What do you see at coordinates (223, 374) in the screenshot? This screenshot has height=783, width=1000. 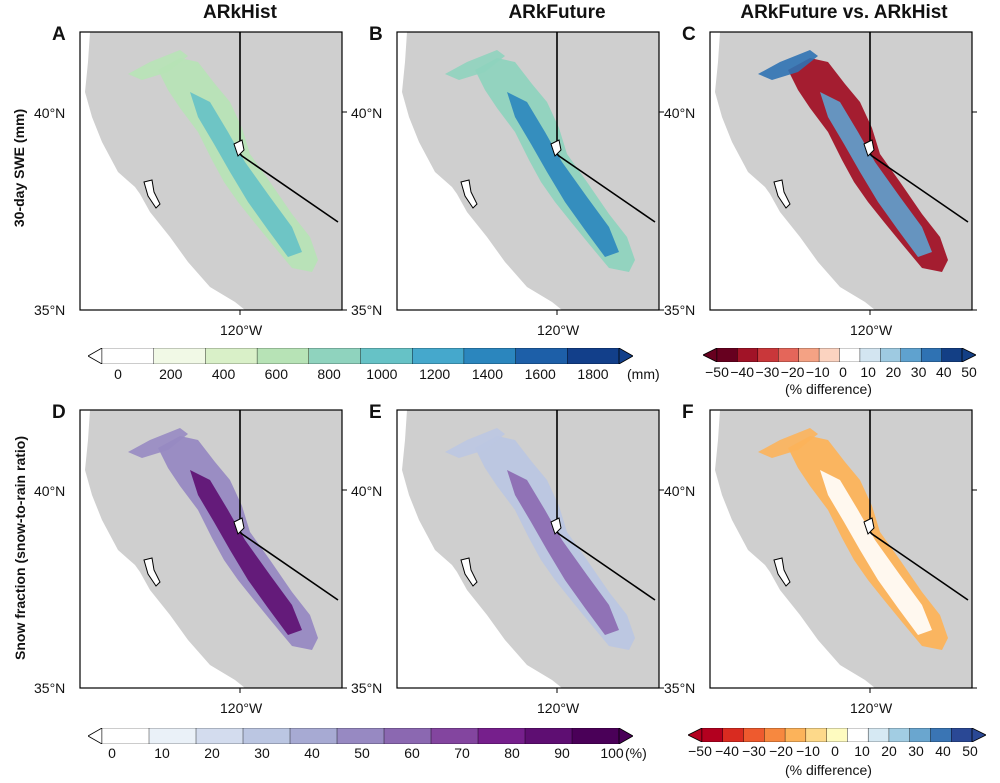 I see `colorbar-tick-label: 400` at bounding box center [223, 374].